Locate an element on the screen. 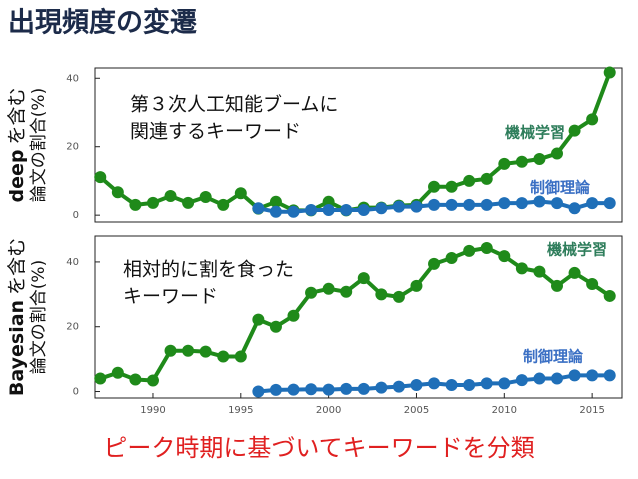 The height and width of the screenshot is (479, 638). caption: ピーク時期に基づいてキーワードを分類 is located at coordinates (318, 448).